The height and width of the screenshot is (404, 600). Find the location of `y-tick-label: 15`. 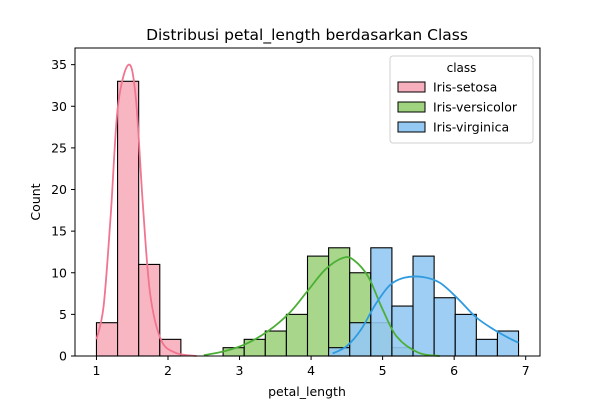

y-tick-label: 15 is located at coordinates (59, 231).